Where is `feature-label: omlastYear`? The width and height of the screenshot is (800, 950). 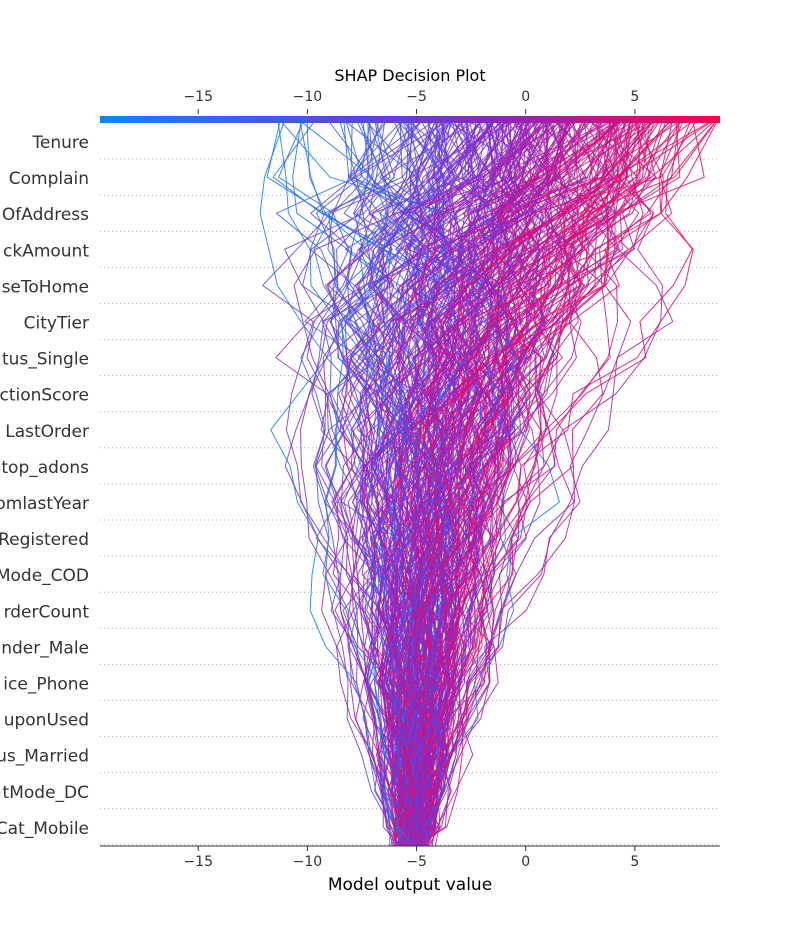
feature-label: omlastYear is located at coordinates (44, 504).